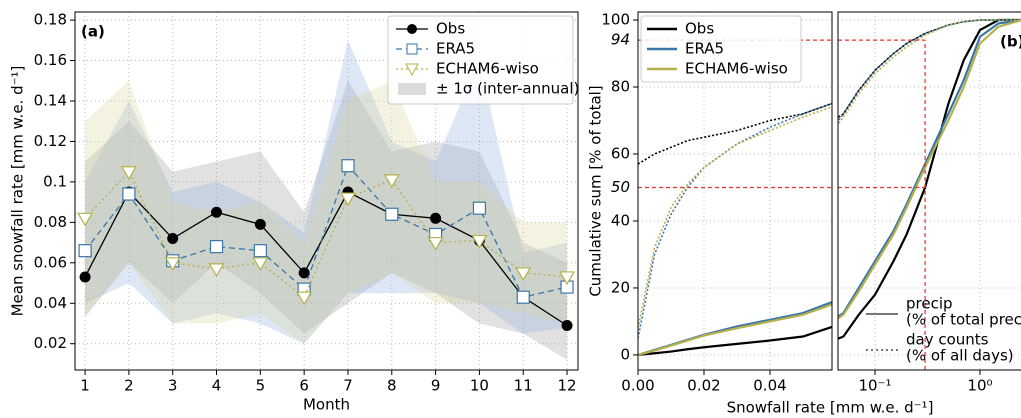 This screenshot has height=418, width=1021. Describe the element at coordinates (50, 262) in the screenshot. I see `y-tick-label: 0.06` at that location.